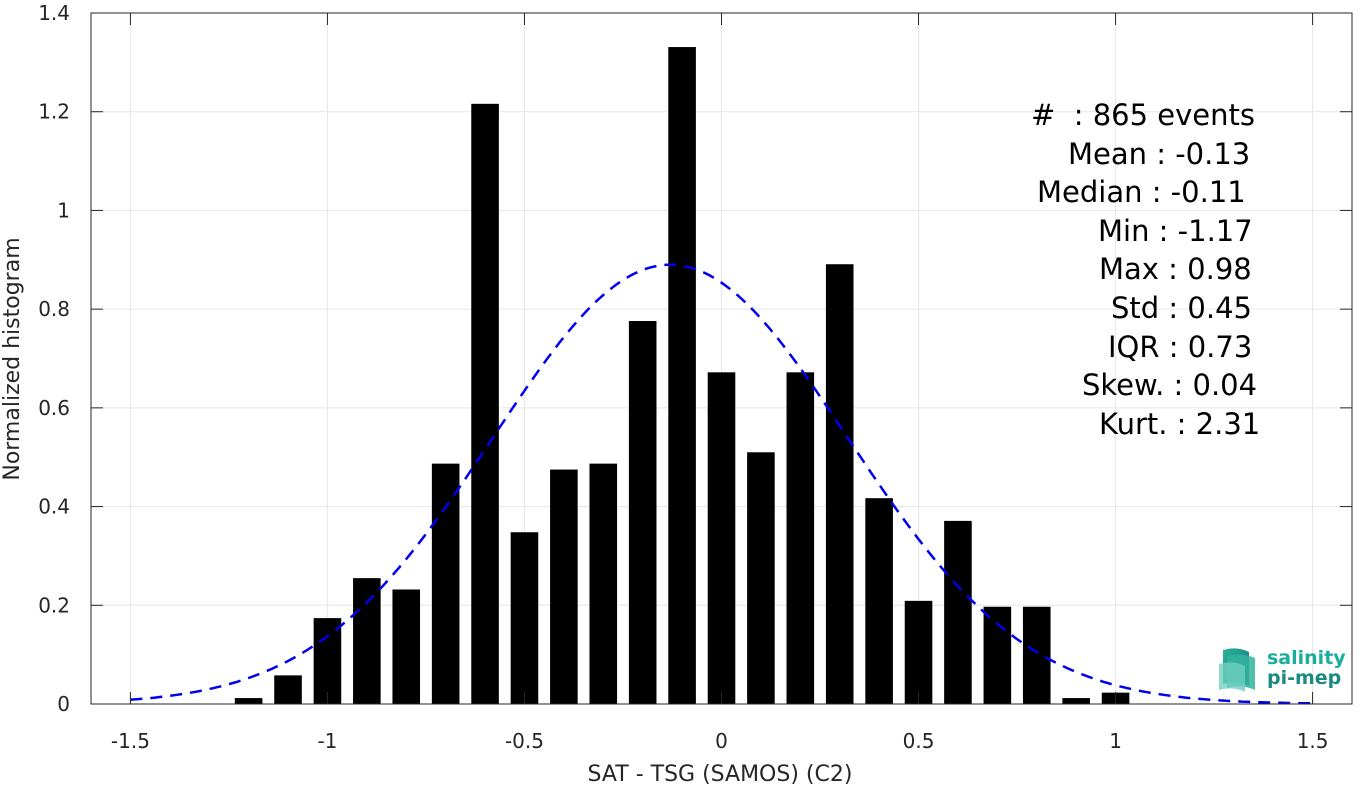  Describe the element at coordinates (130, 741) in the screenshot. I see `x-tick-label-0: -1.5` at that location.